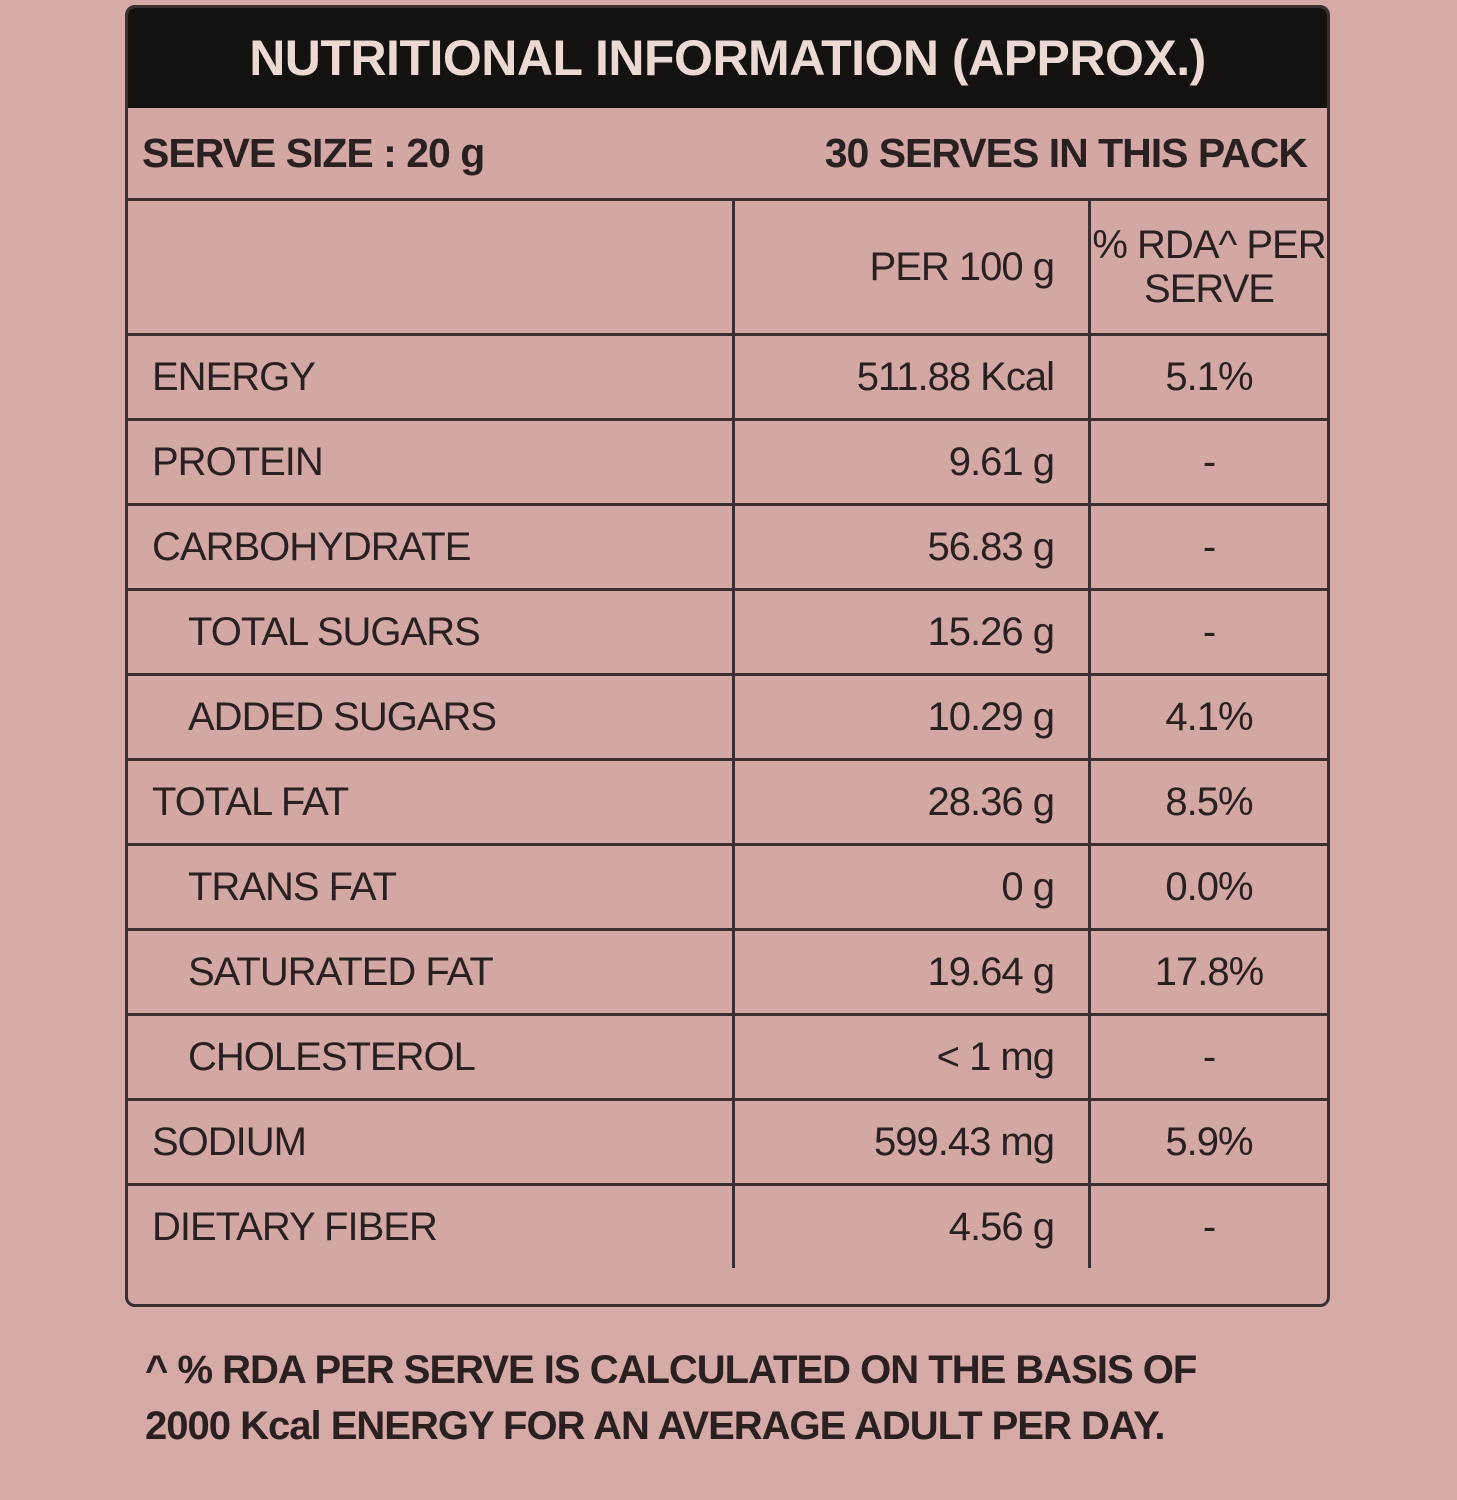 This screenshot has height=1500, width=1457. I want to click on nutrient-name: TOTAL SUGARS, so click(431, 632).